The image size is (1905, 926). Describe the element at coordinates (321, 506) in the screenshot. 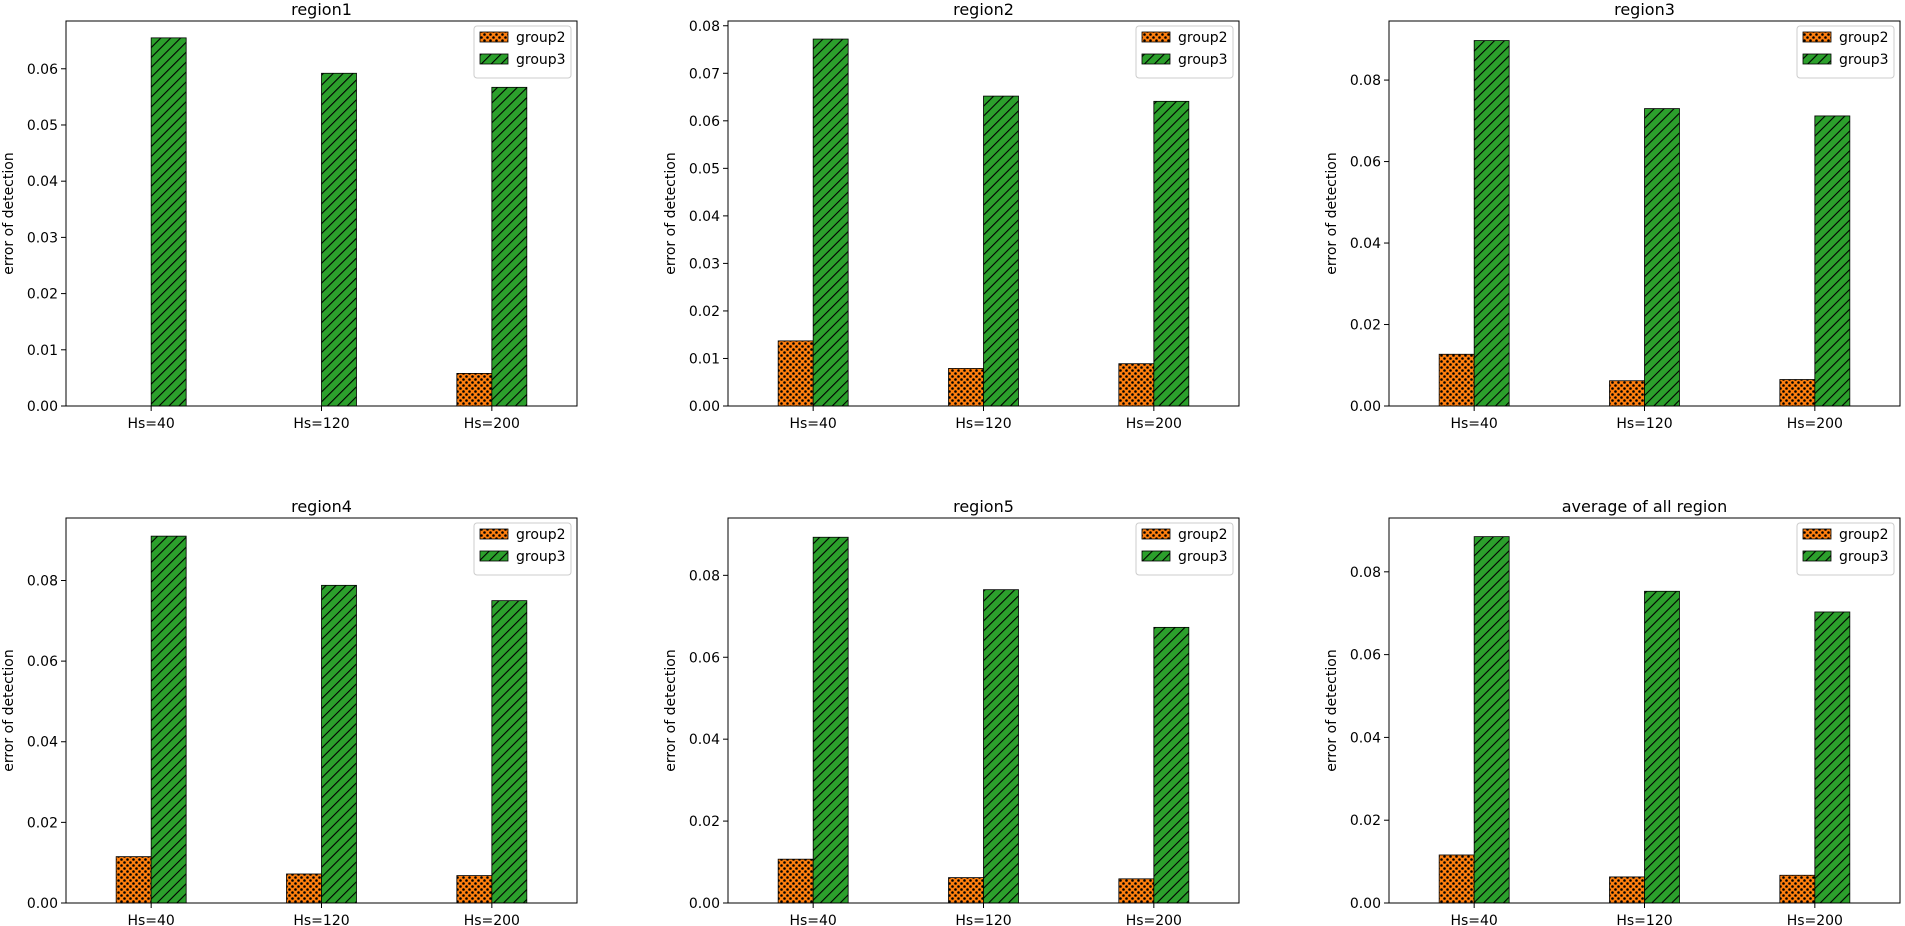

I see `chart-title: region4` at that location.